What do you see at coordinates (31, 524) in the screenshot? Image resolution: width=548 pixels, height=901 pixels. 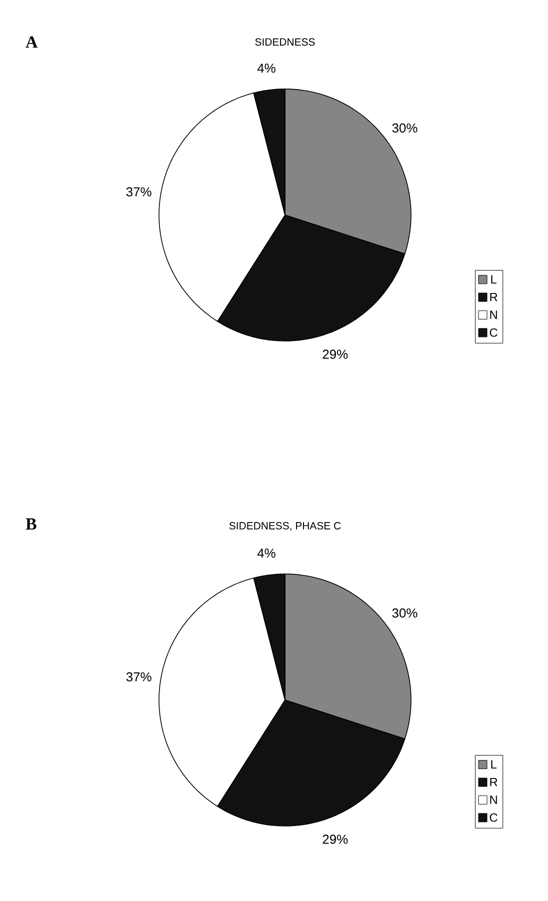 I see `text: B` at bounding box center [31, 524].